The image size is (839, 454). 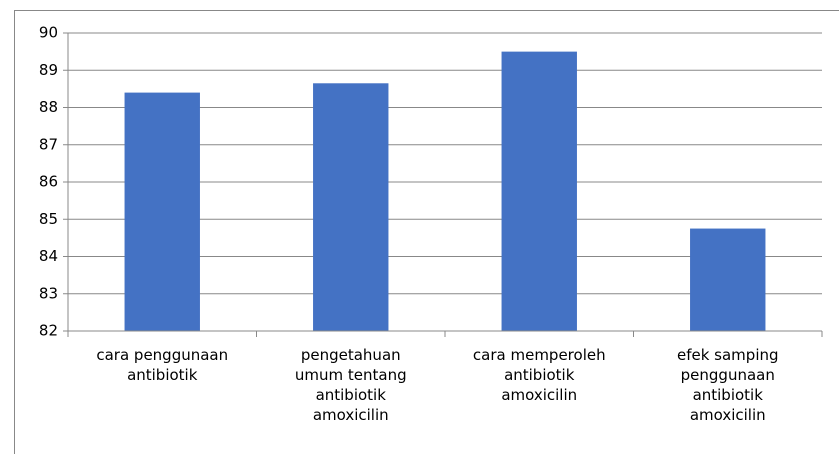 What do you see at coordinates (539, 375) in the screenshot?
I see `x-tick-label: cara memperoleh antibiotik amoxicilin` at bounding box center [539, 375].